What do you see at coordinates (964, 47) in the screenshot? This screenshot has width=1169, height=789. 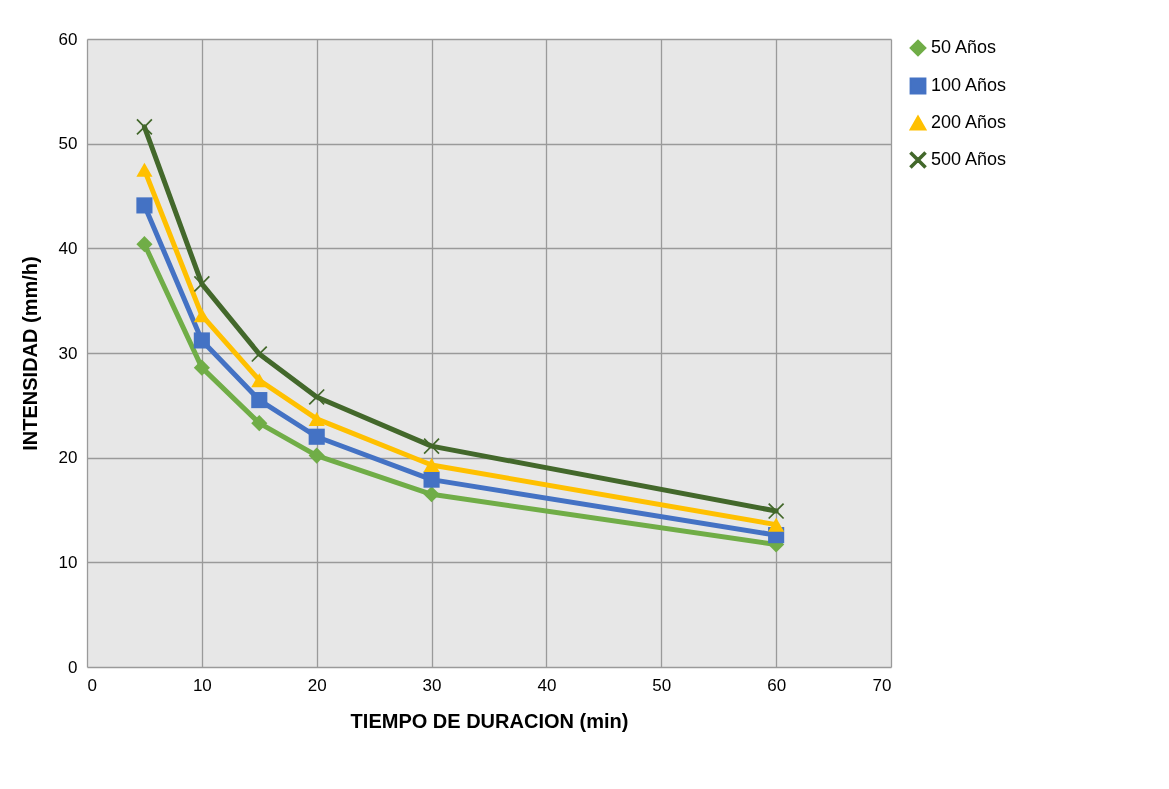 I see `legend-label: 50 Años` at bounding box center [964, 47].